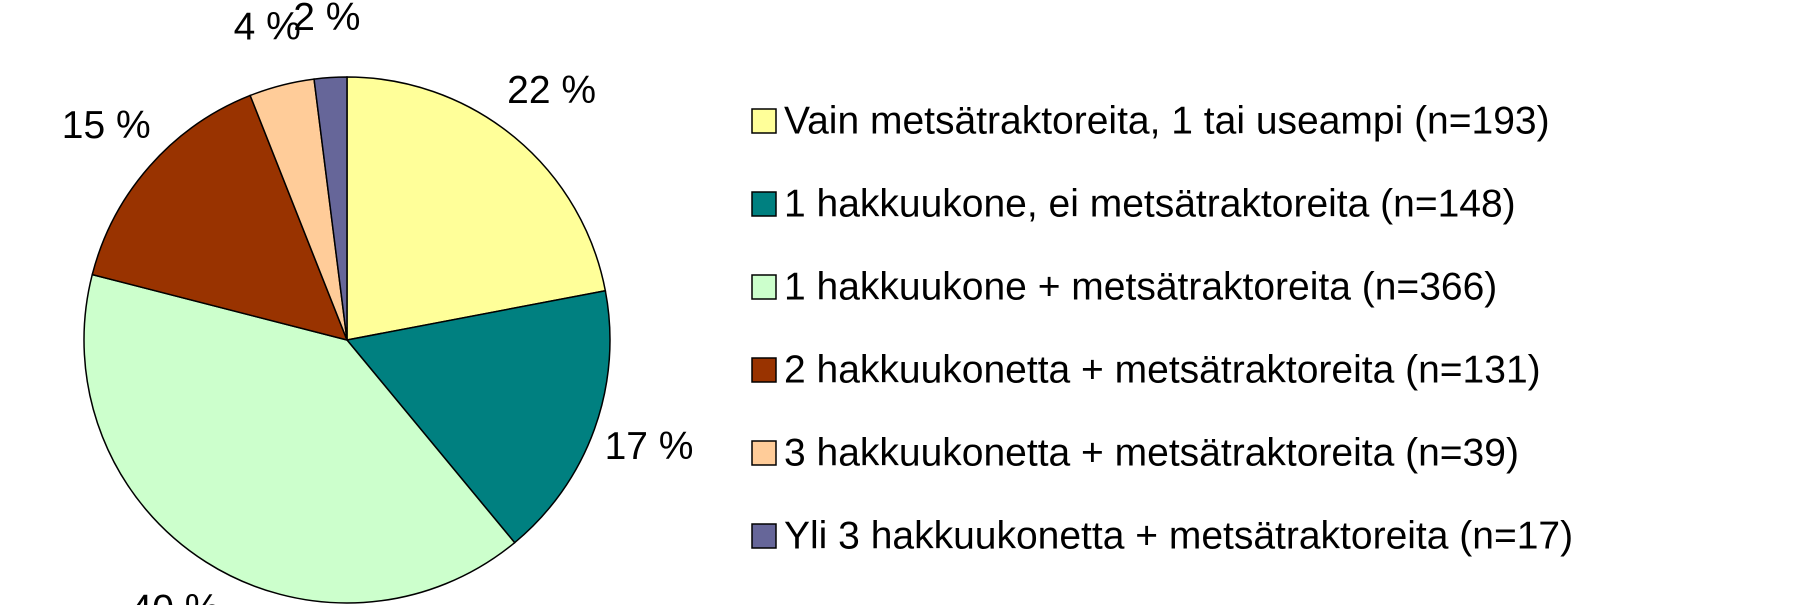  Describe the element at coordinates (551, 90) in the screenshot. I see `data-label: 22 %` at that location.